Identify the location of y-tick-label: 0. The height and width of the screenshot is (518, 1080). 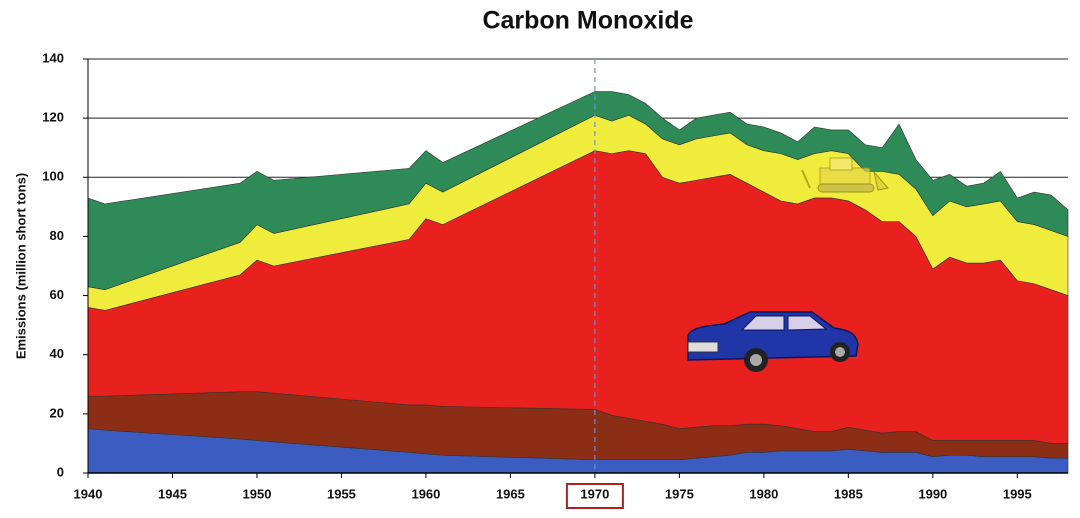
(60, 471).